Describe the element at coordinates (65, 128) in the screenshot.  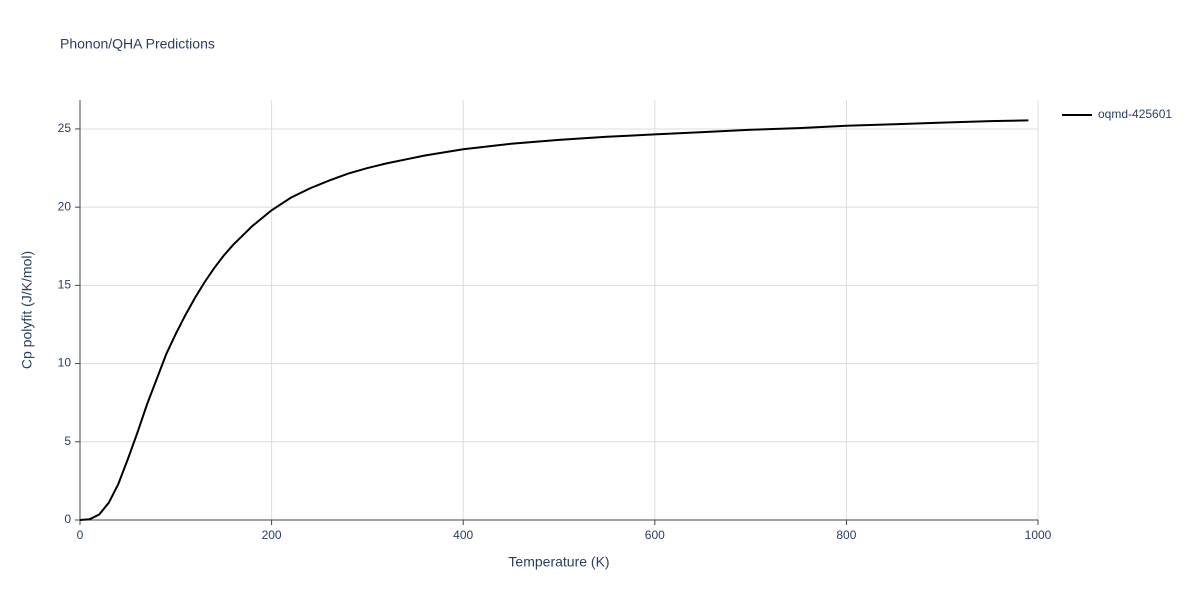
I see `y-tick-label: 25` at that location.